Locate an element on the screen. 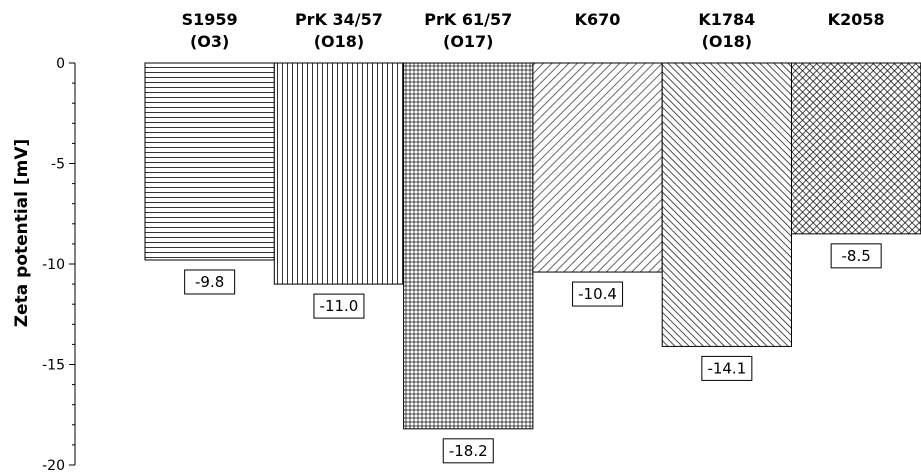  y-tick-label: 0 is located at coordinates (60, 64).